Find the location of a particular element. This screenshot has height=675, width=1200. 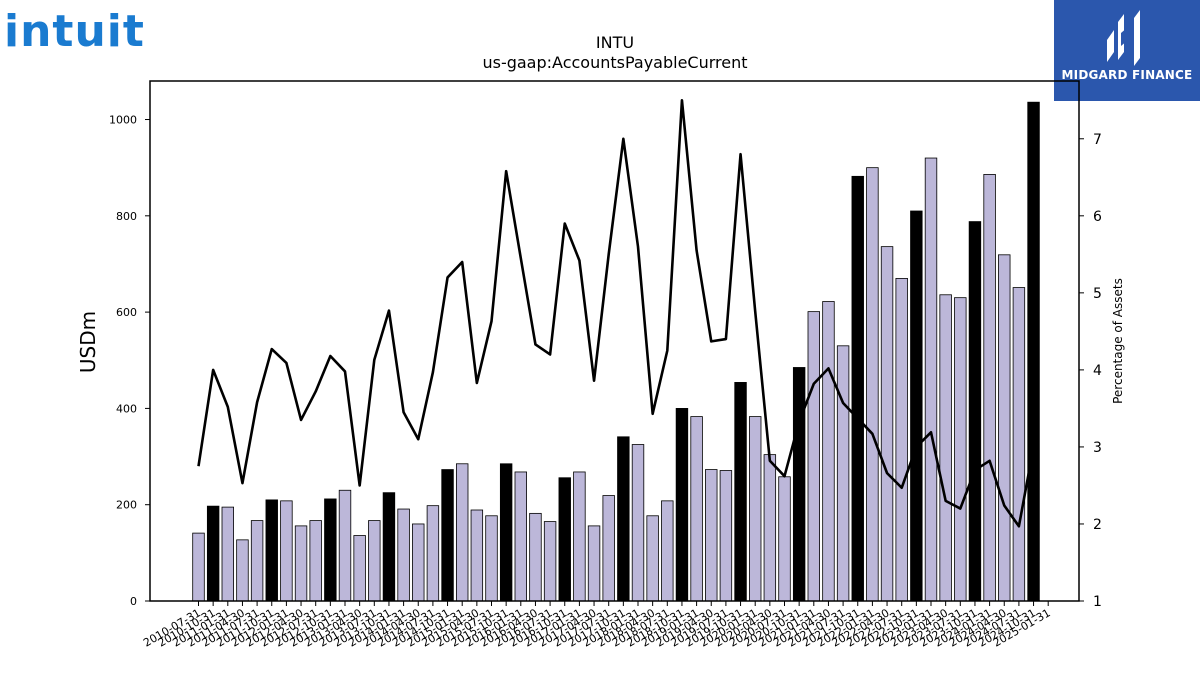

y2-tick-label-7: 7 is located at coordinates (1097, 140).